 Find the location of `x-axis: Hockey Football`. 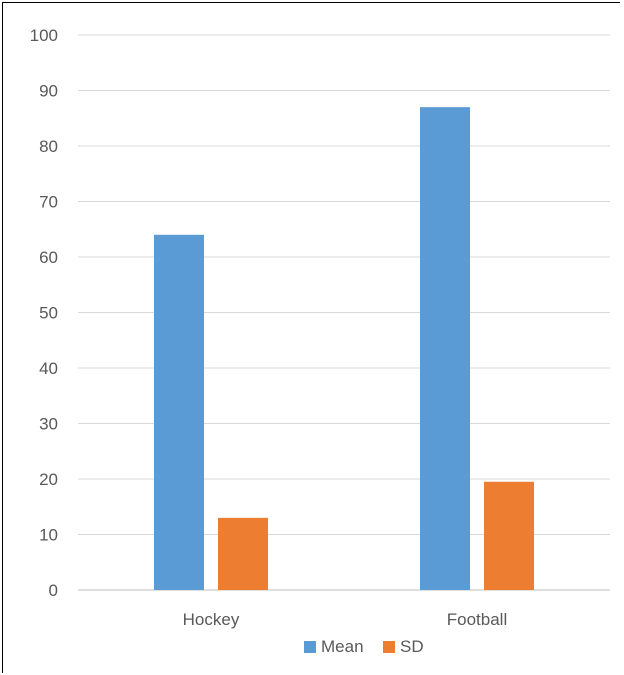

x-axis: Hockey Football is located at coordinates (345, 619).